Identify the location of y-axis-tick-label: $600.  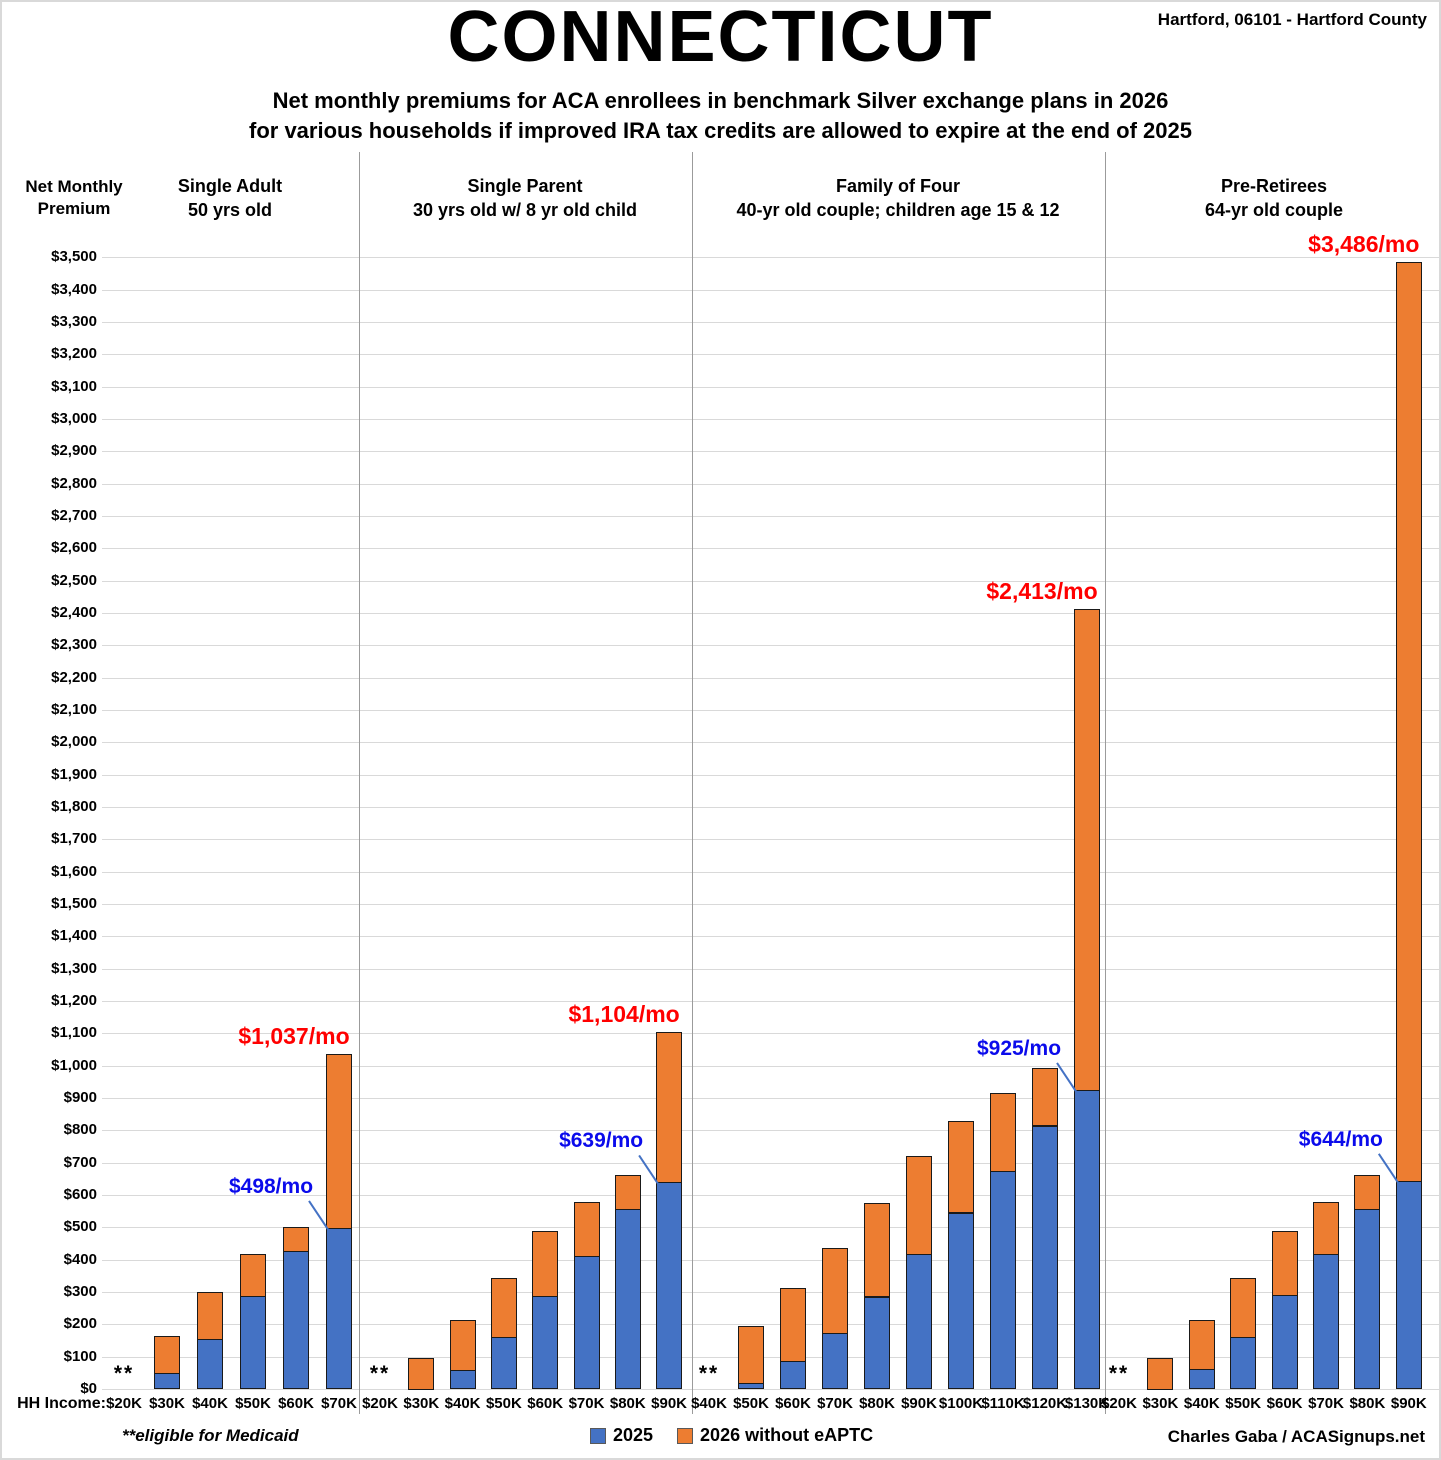
(80, 1194).